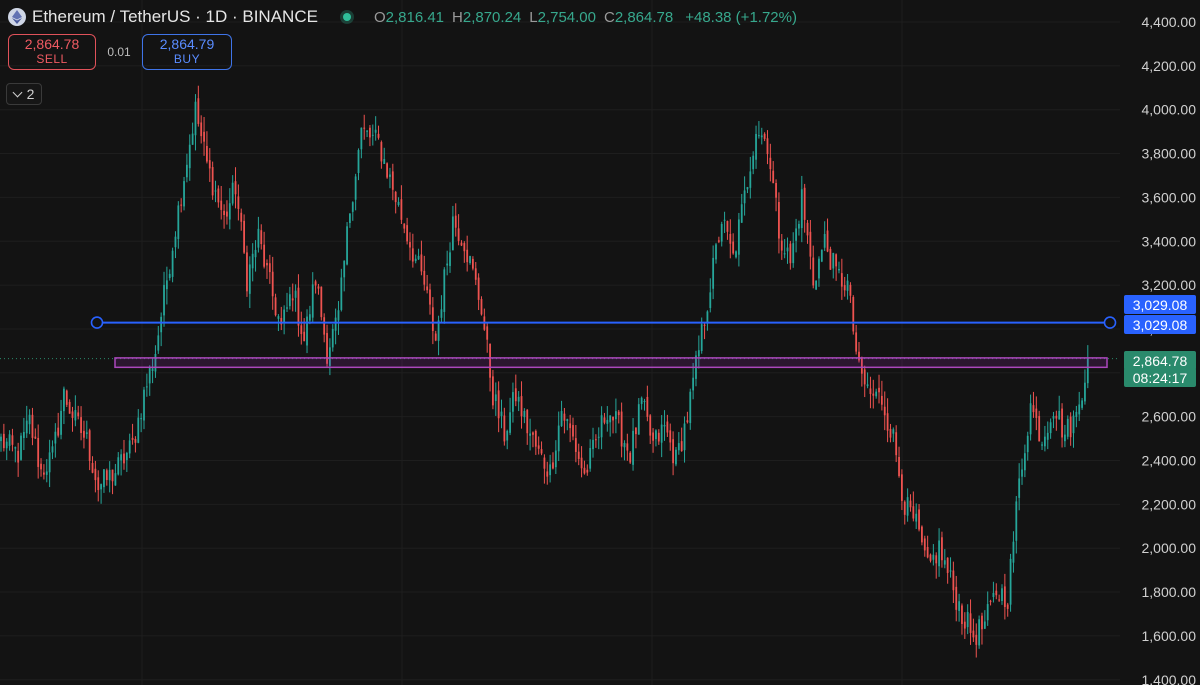 The height and width of the screenshot is (685, 1200). I want to click on price-axis-label: 3,600.00, so click(1169, 197).